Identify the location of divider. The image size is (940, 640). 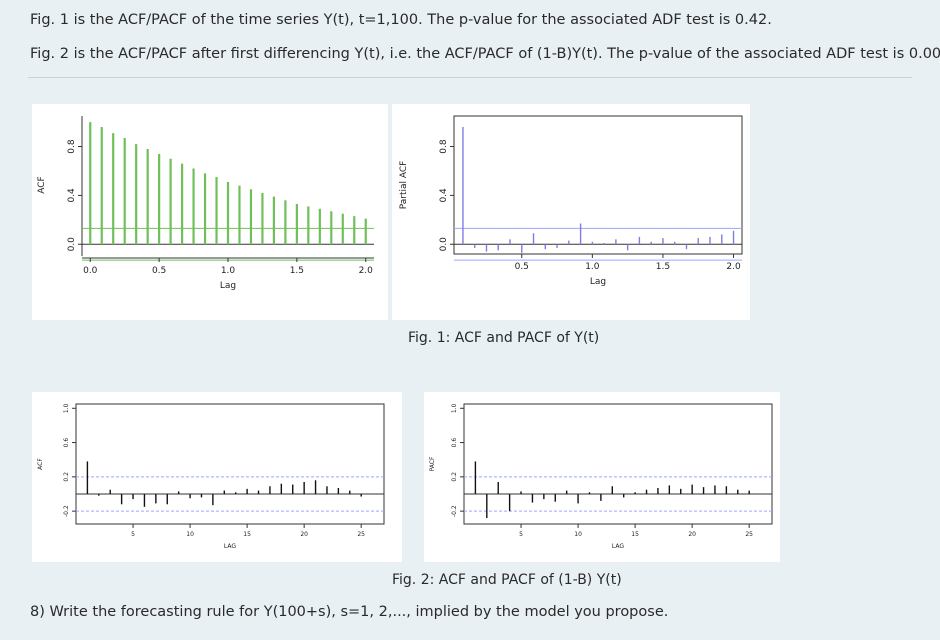
(470, 77).